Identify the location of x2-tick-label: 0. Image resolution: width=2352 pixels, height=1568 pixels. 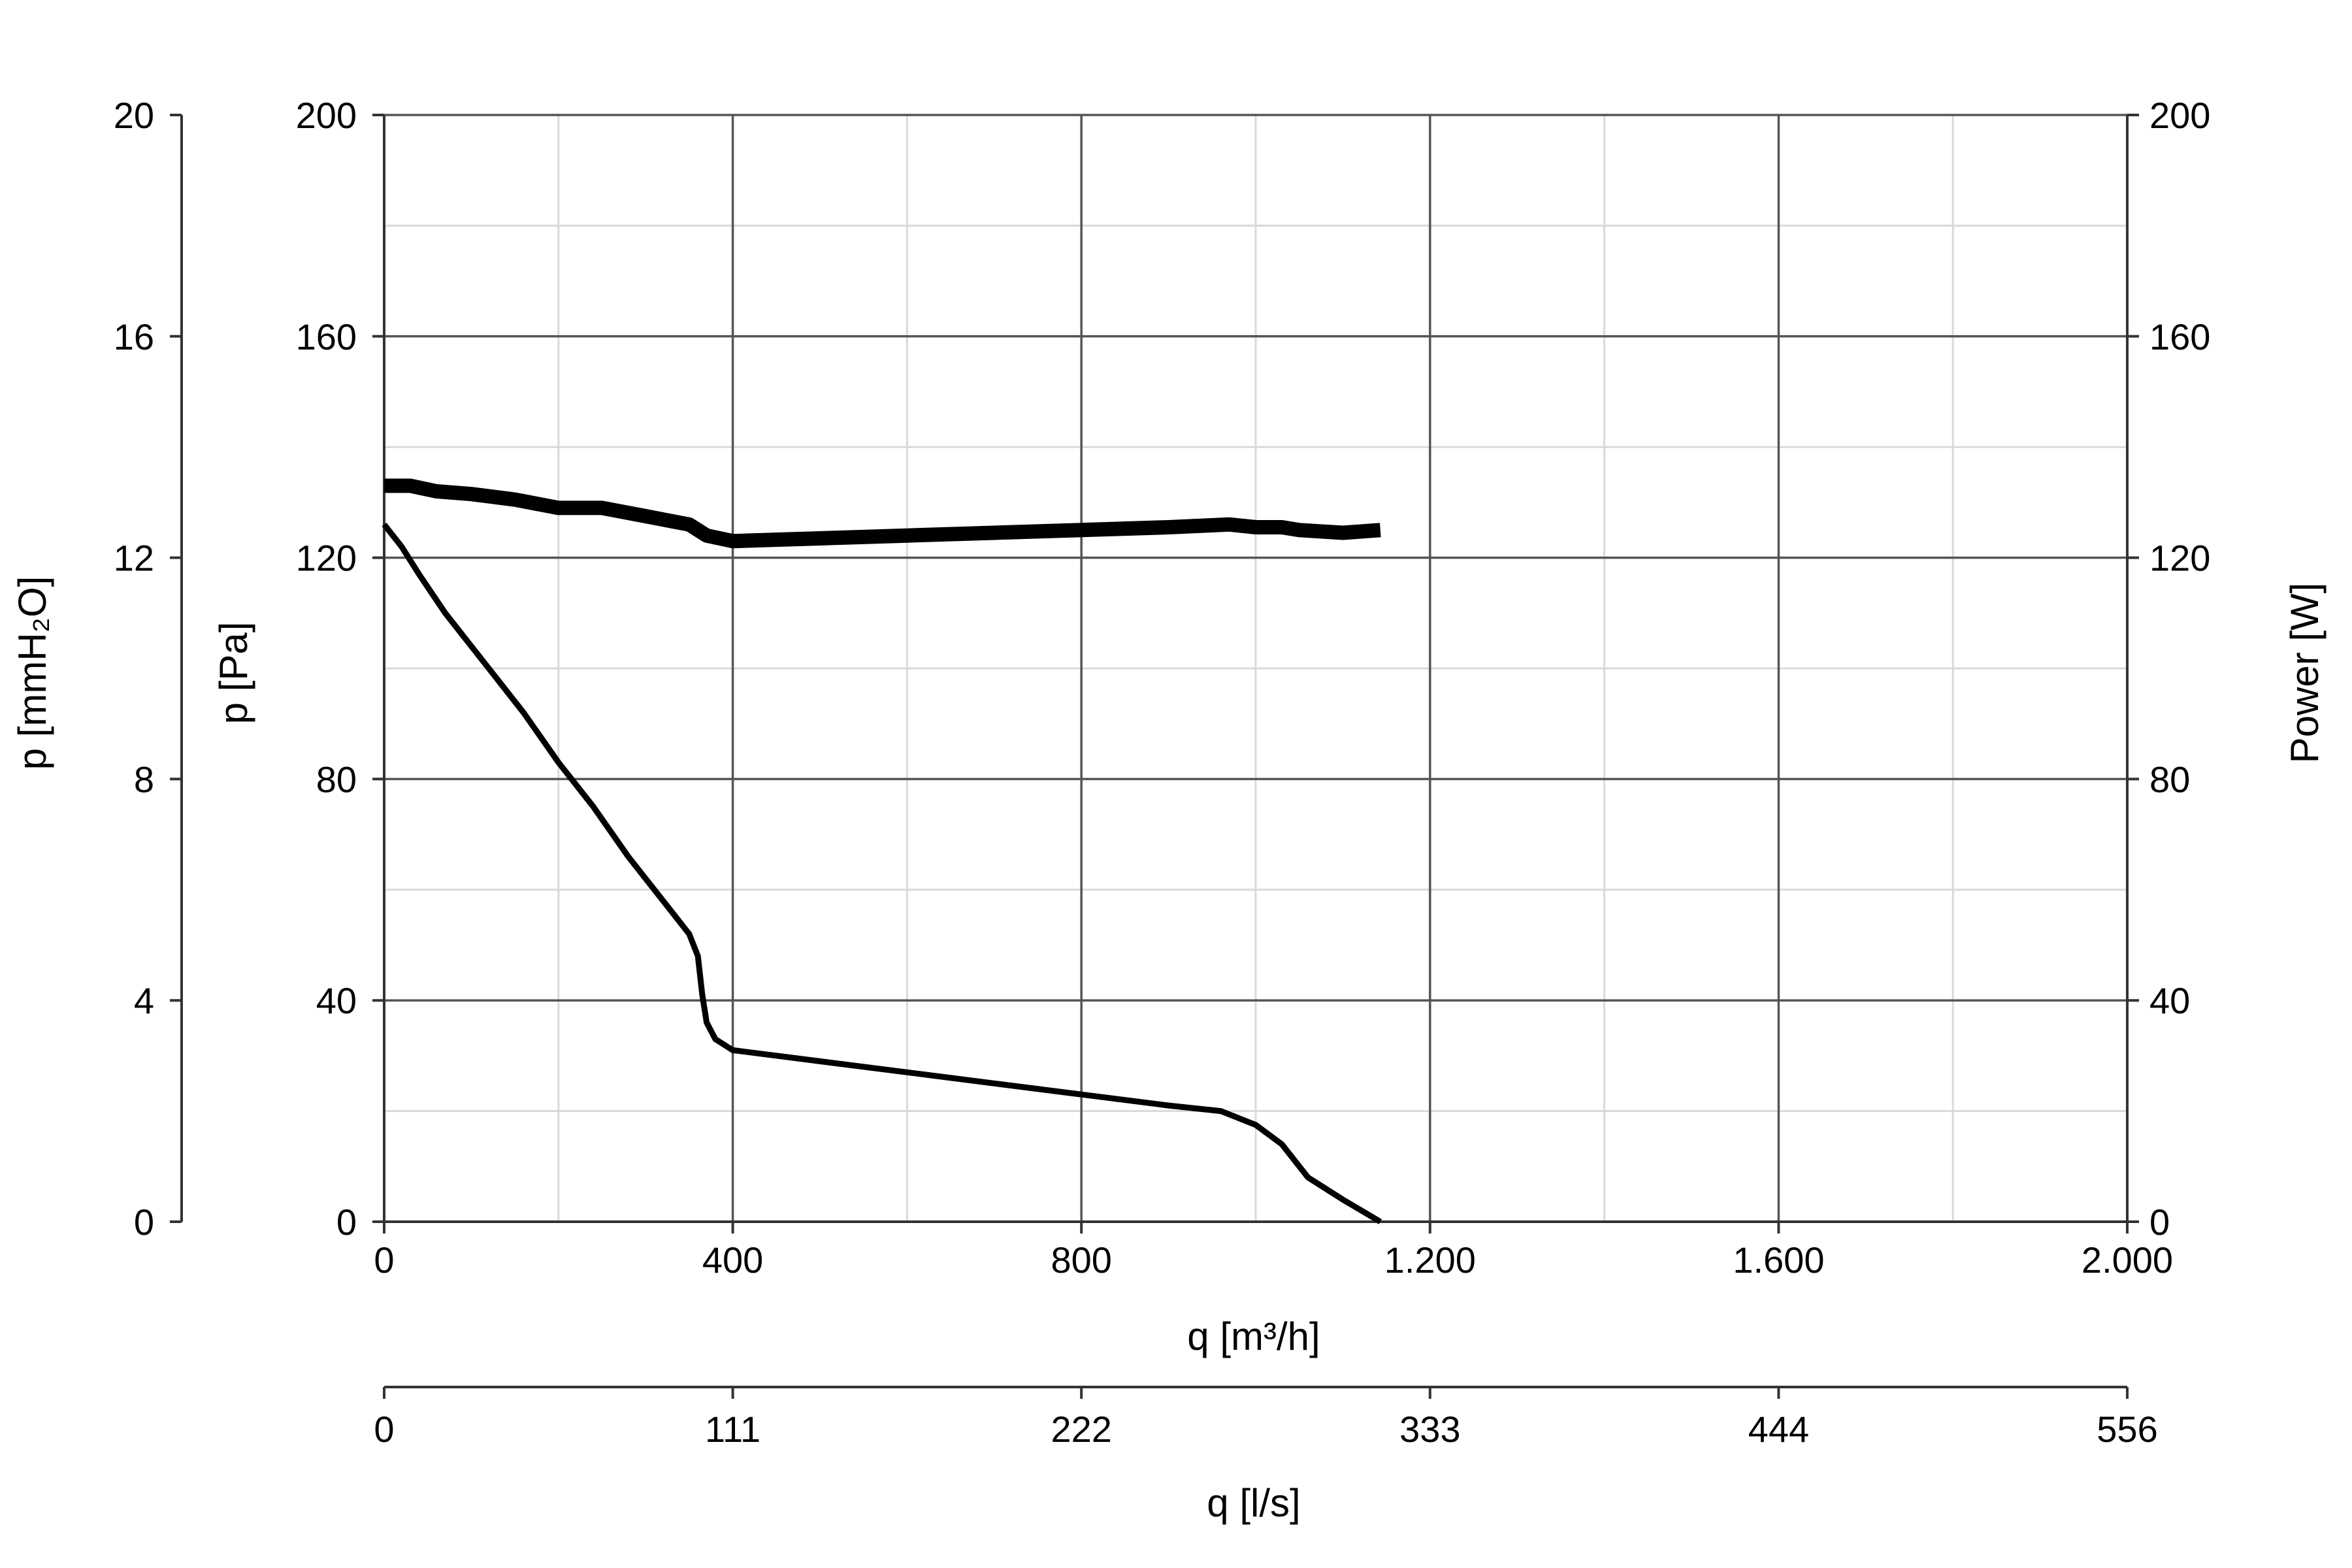
(384, 1429).